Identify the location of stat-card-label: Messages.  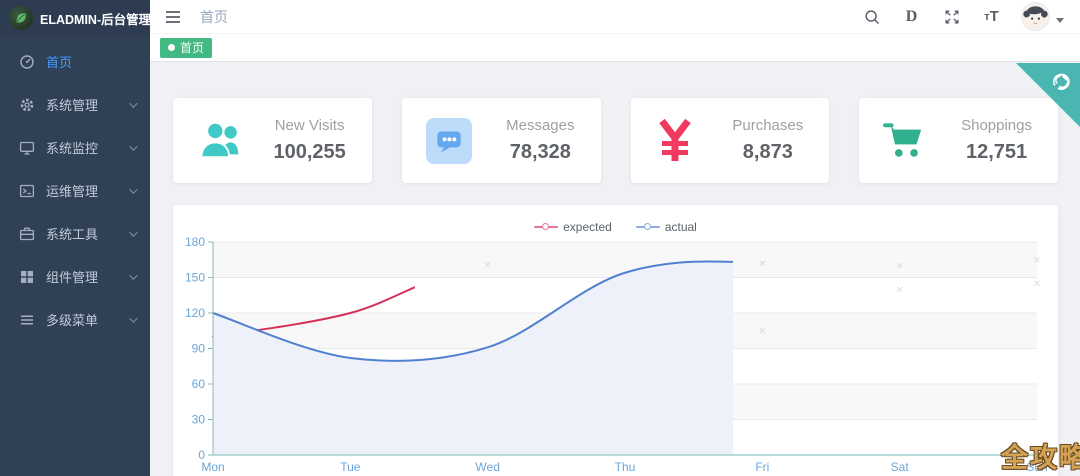
(540, 125).